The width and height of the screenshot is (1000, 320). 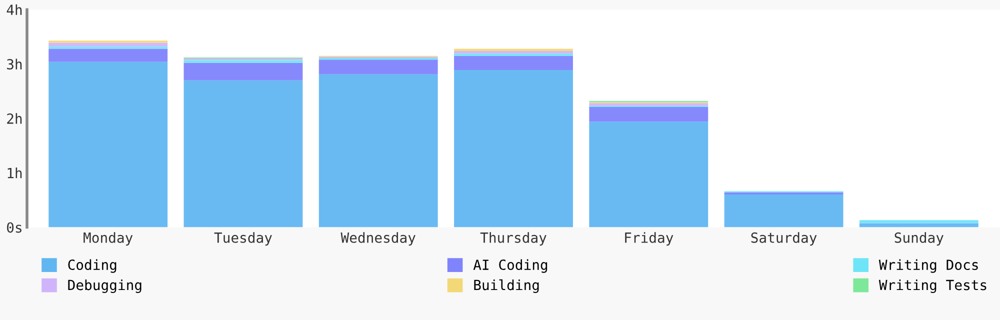 I want to click on y-tick-label: 0s, so click(x=14, y=227).